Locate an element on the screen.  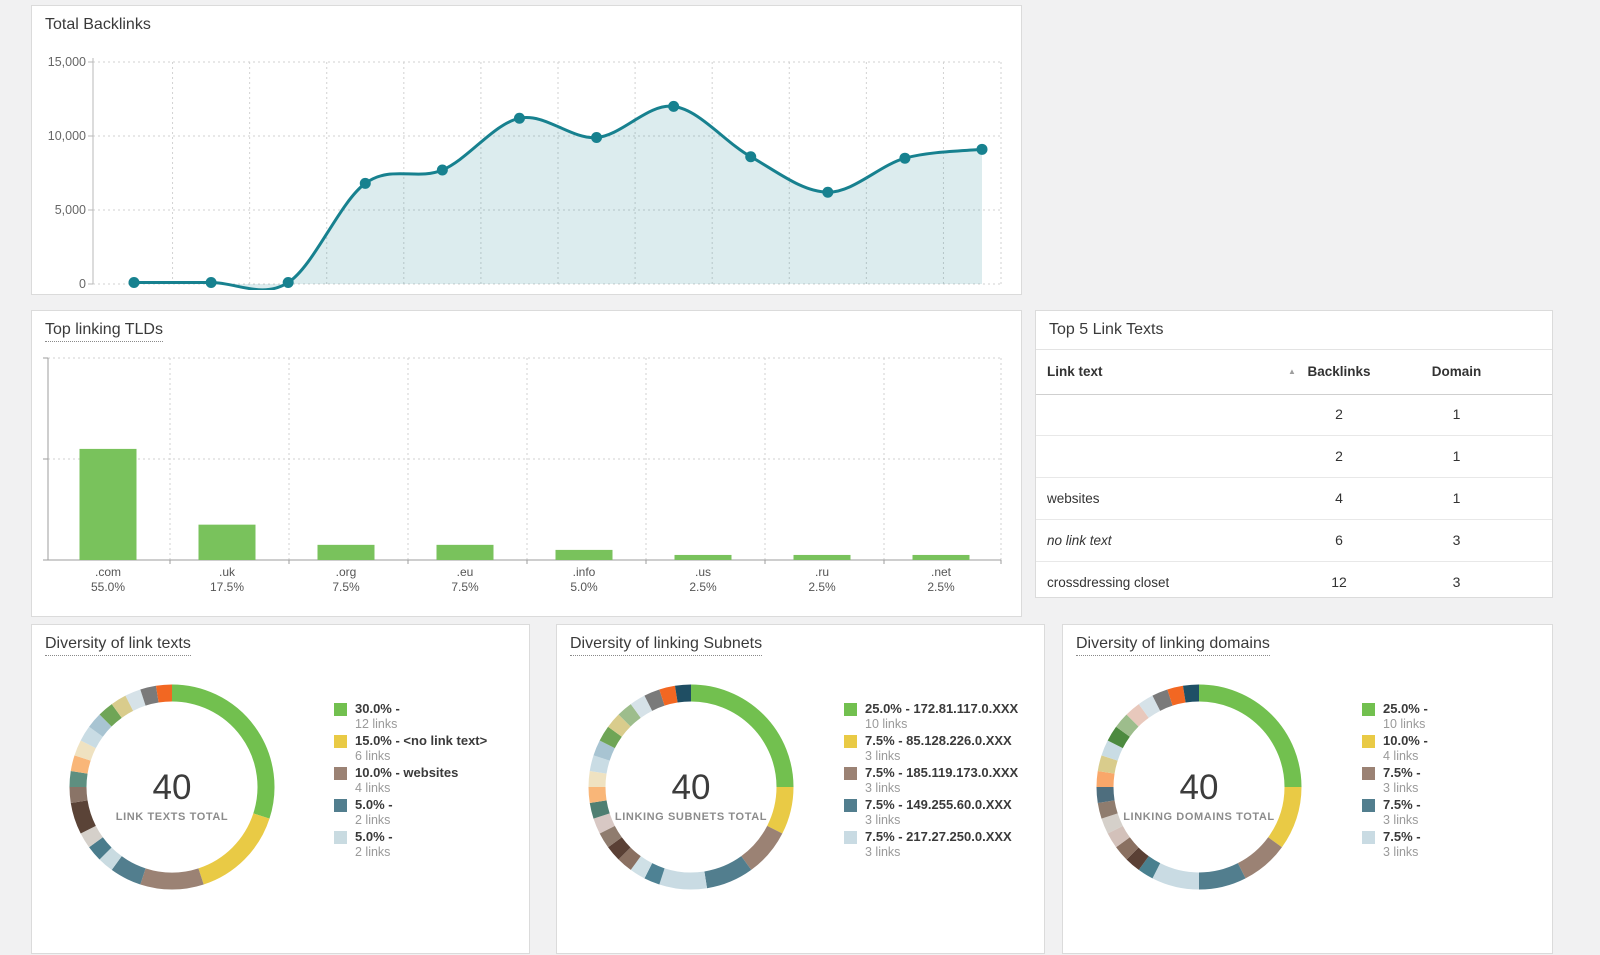
top-linking-tlds-title: Top linking TLDs is located at coordinates (526, 326).